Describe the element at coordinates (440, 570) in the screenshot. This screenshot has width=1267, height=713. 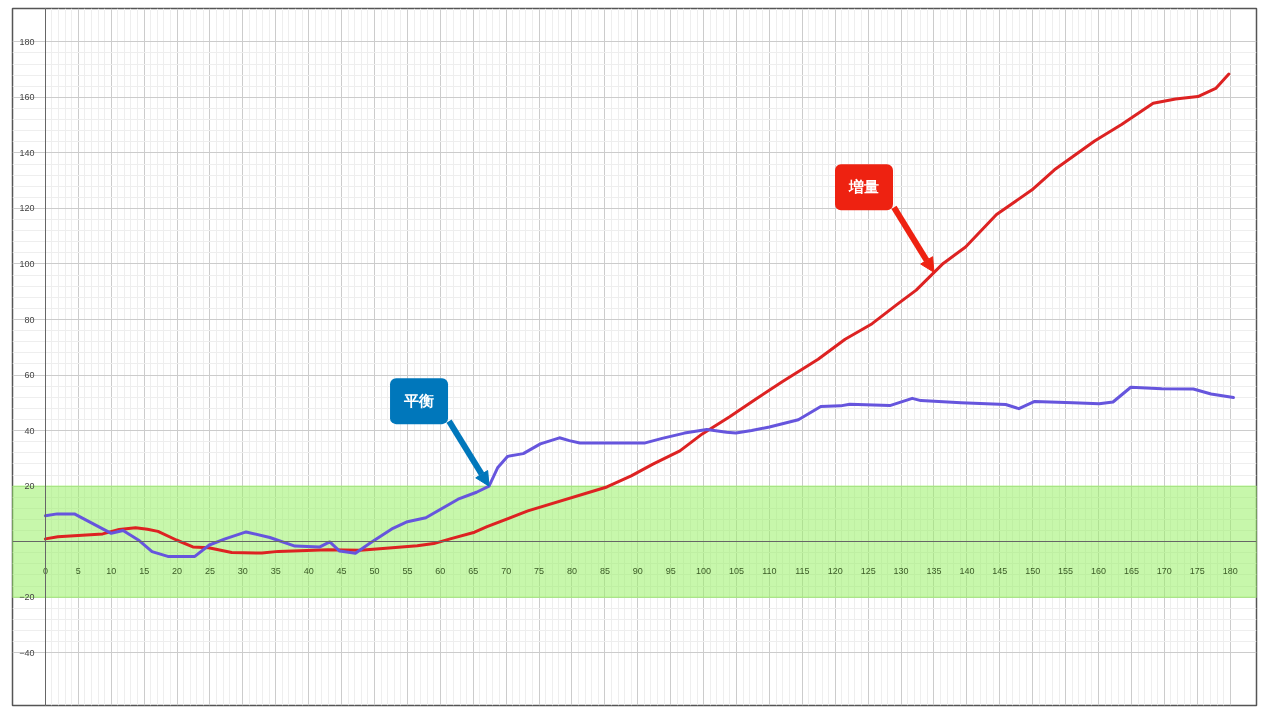
I see `x-tick-label: 60` at that location.